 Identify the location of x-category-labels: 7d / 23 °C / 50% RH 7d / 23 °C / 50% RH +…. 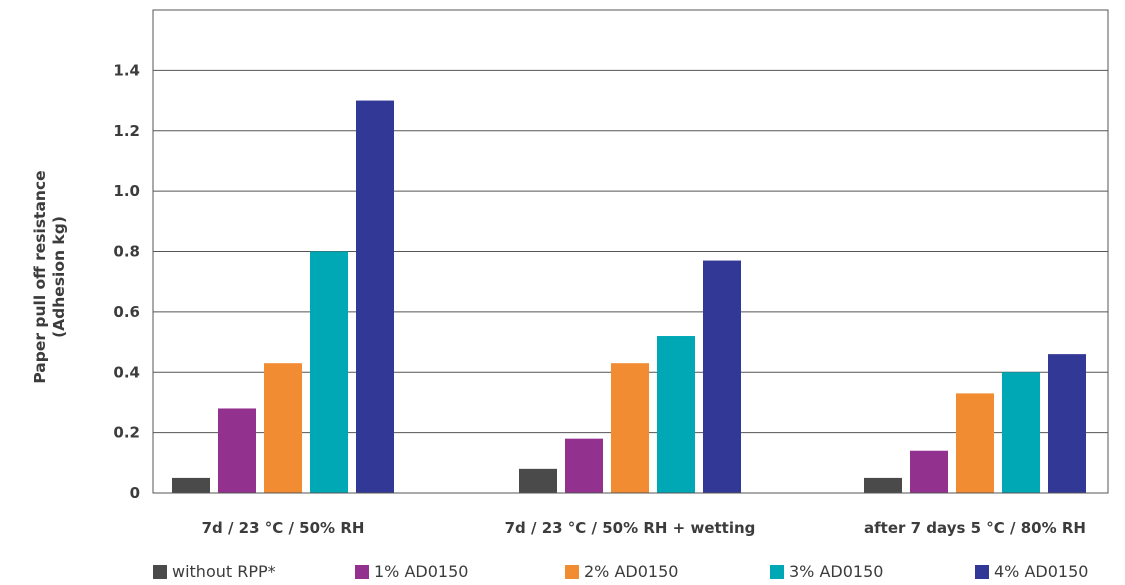
(644, 528).